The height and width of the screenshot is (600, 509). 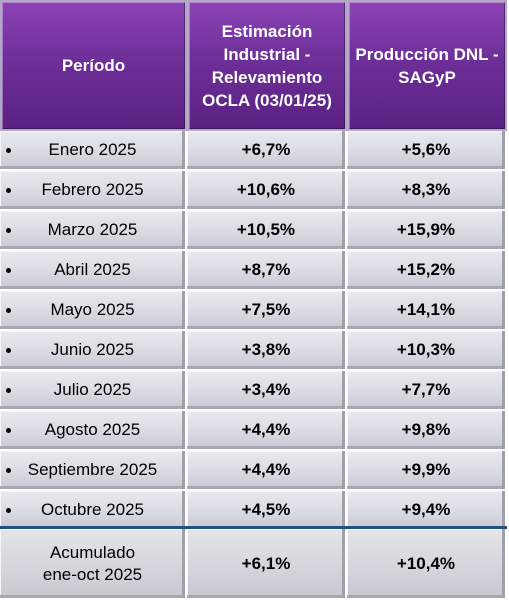 I want to click on row-dnl-cell-text: +15,9%, so click(x=426, y=229).